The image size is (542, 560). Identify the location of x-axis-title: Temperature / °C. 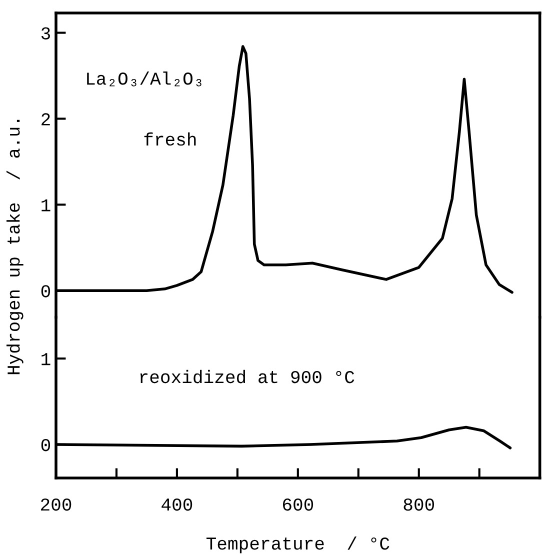
(298, 545).